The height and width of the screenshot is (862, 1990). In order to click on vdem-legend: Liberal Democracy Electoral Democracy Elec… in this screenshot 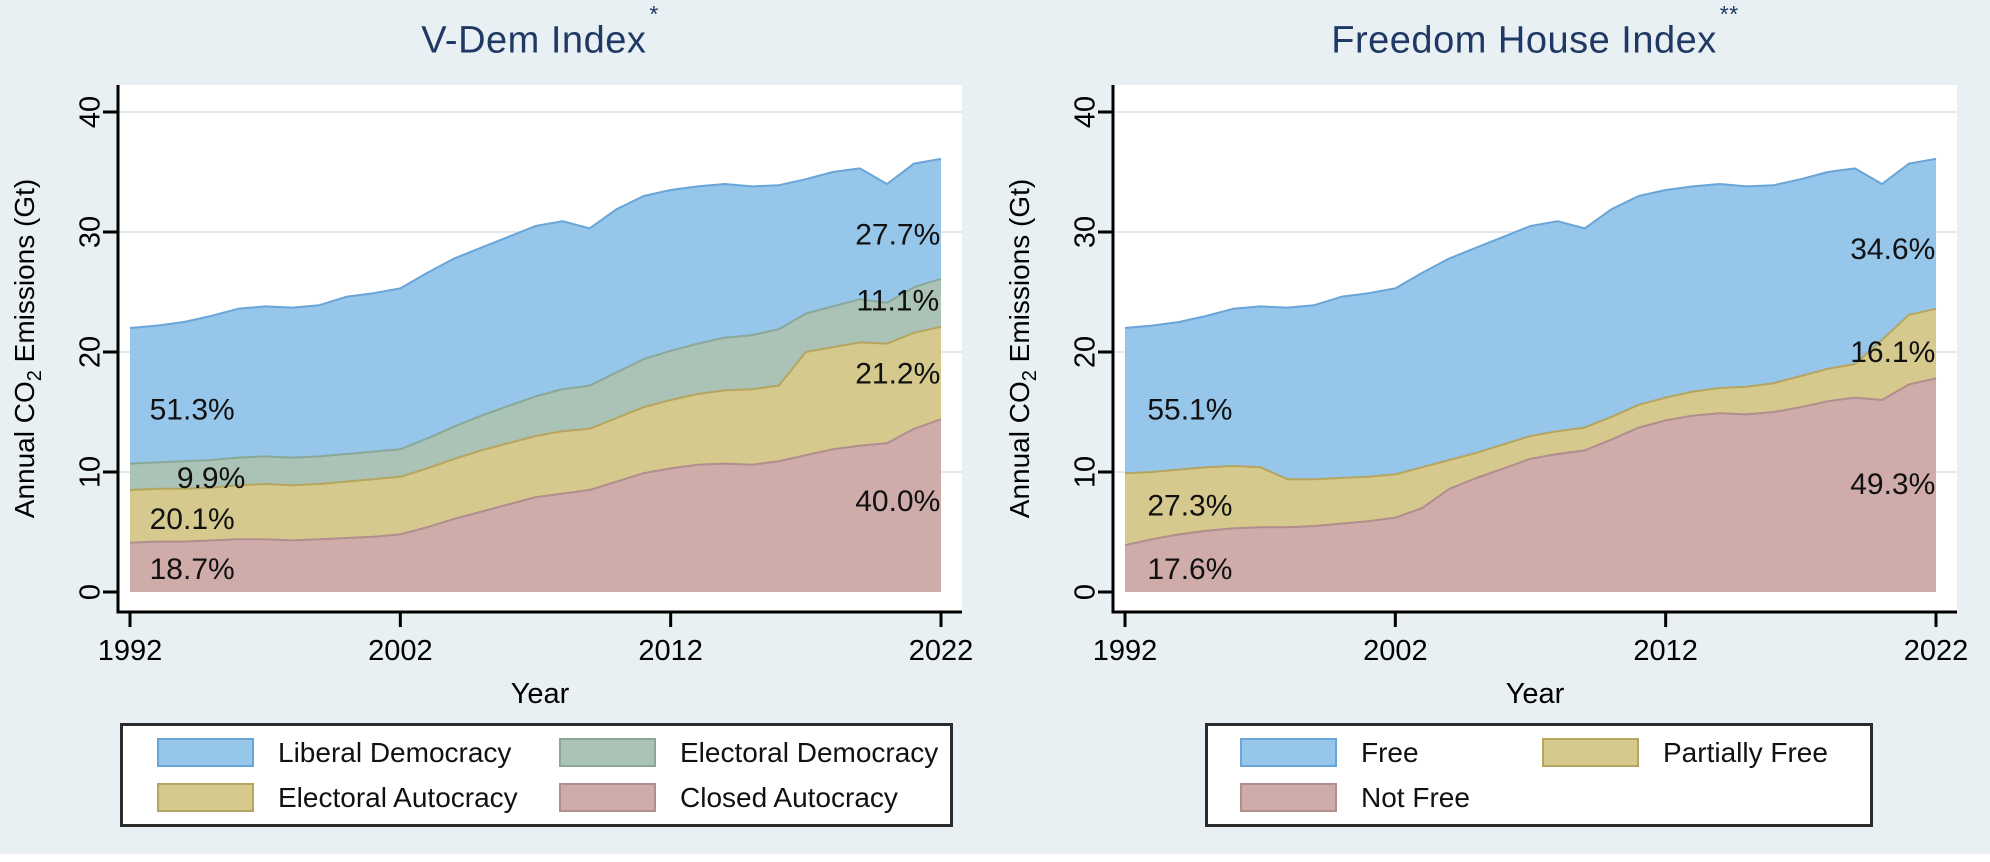, I will do `click(536, 775)`.